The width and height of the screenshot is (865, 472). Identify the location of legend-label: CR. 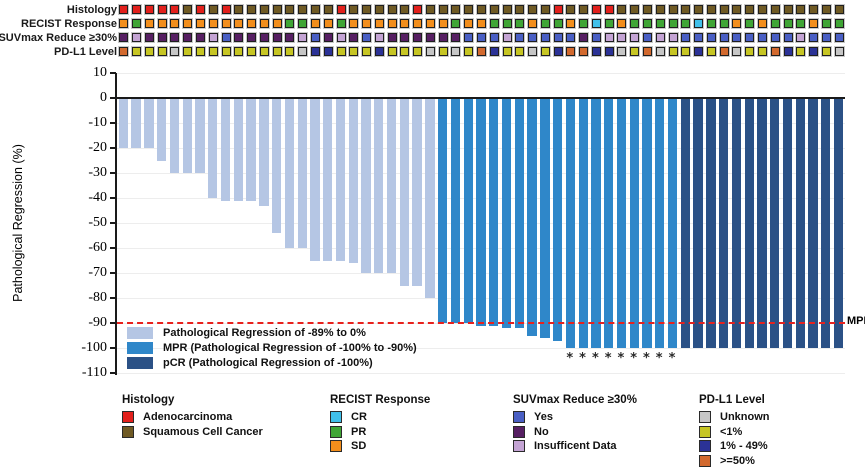
(359, 417).